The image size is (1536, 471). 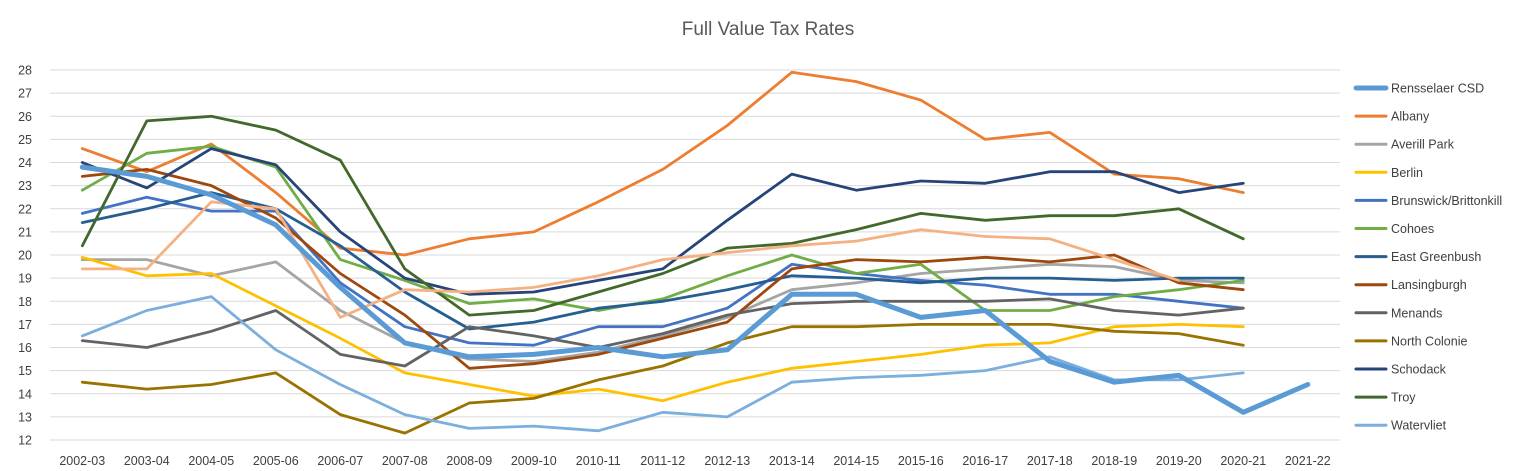 What do you see at coordinates (1050, 461) in the screenshot?
I see `x-tick-label: 2017-18` at bounding box center [1050, 461].